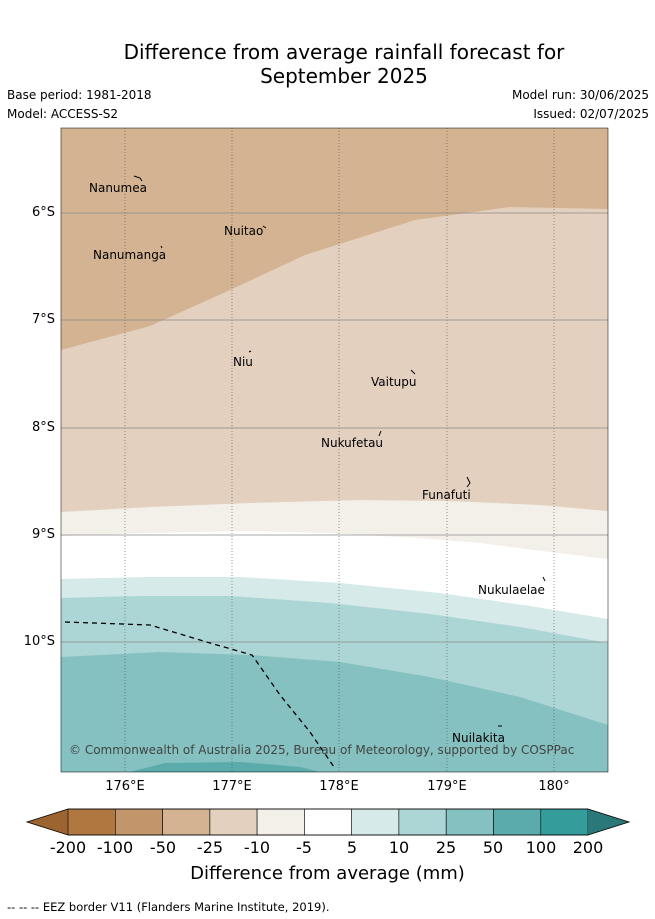 This screenshot has height=919, width=655. What do you see at coordinates (468, 482) in the screenshot?
I see `funafuti-island` at bounding box center [468, 482].